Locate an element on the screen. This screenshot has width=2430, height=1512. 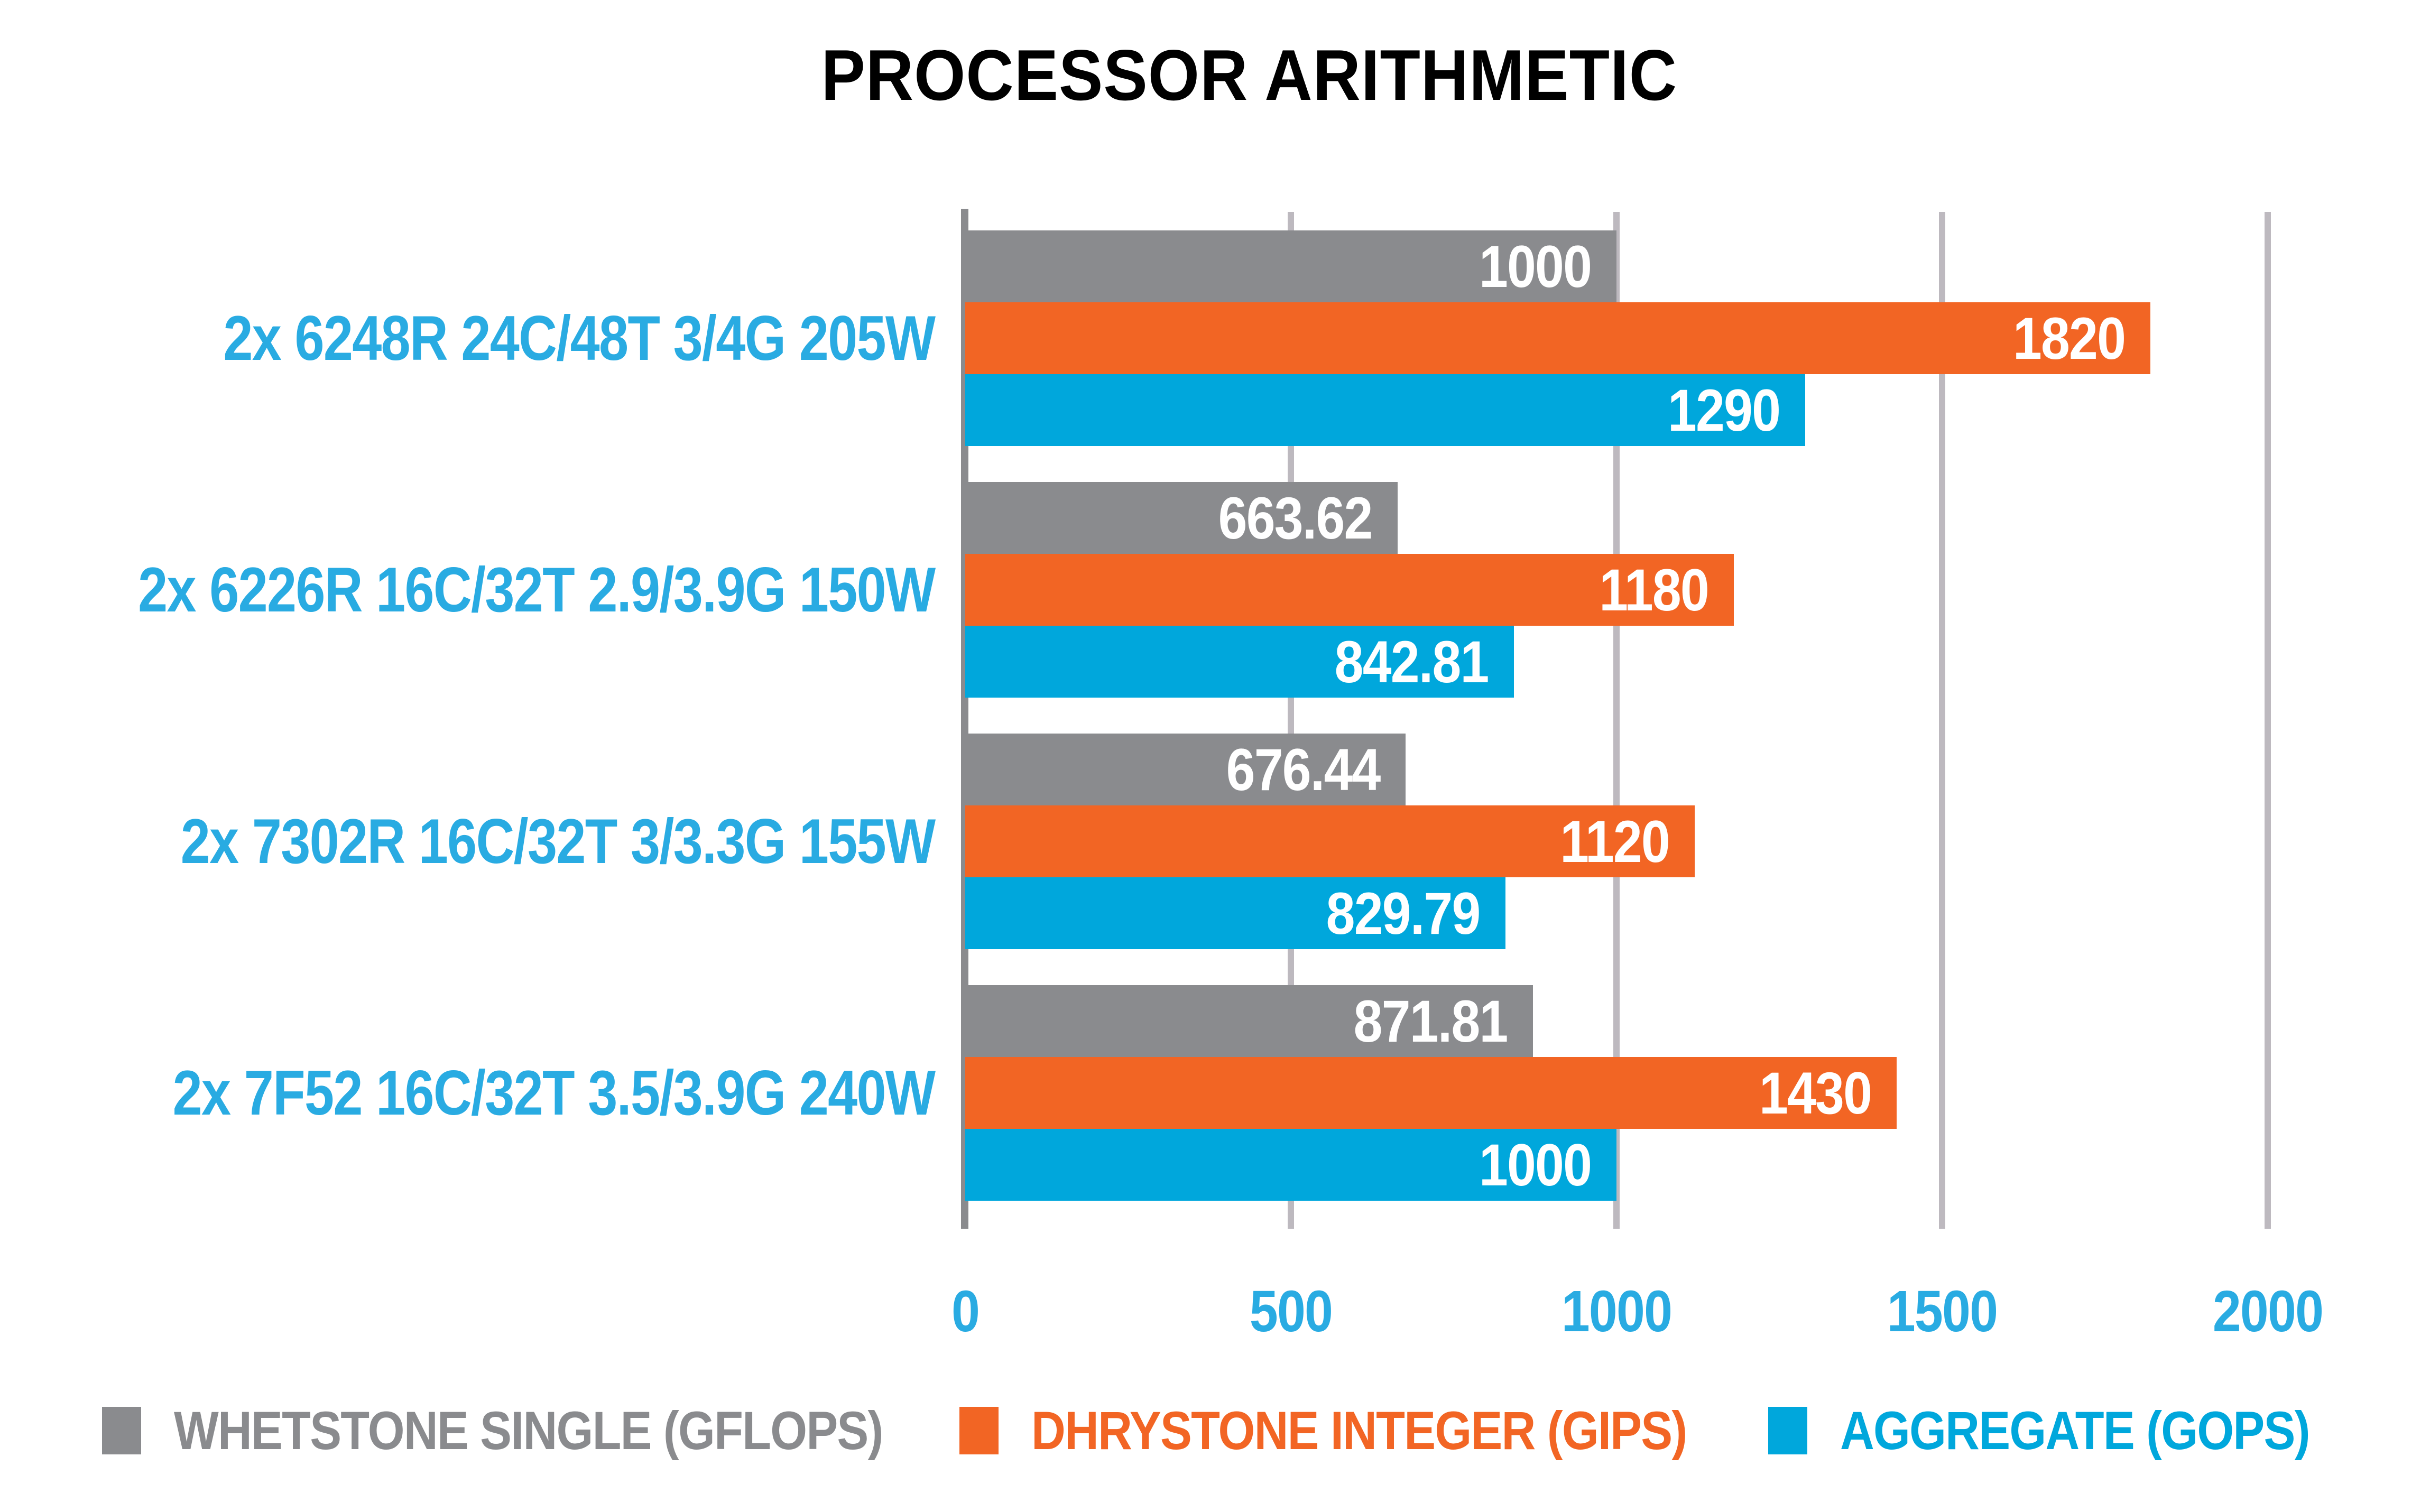
y-axis-line is located at coordinates (964, 719).